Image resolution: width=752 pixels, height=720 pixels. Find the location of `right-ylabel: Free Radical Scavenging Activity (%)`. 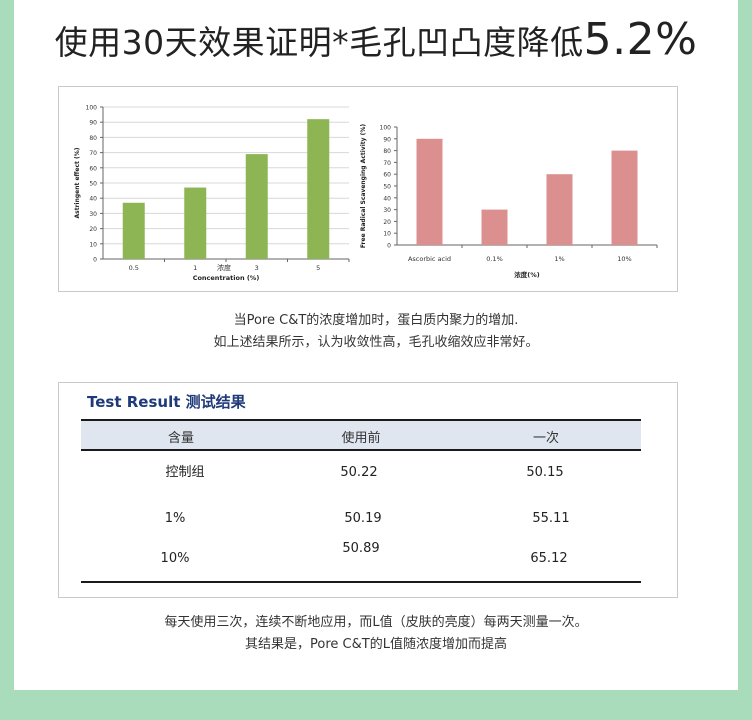

right-ylabel: Free Radical Scavenging Activity (%) is located at coordinates (363, 186).